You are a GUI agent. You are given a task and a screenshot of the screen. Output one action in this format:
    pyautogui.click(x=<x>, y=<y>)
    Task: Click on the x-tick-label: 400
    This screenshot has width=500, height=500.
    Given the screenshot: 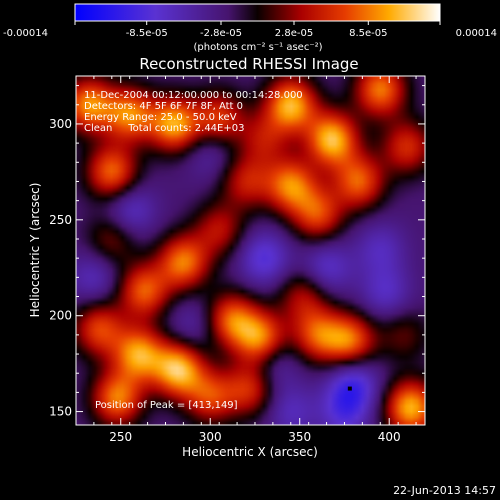 What is the action you would take?
    pyautogui.click(x=389, y=437)
    